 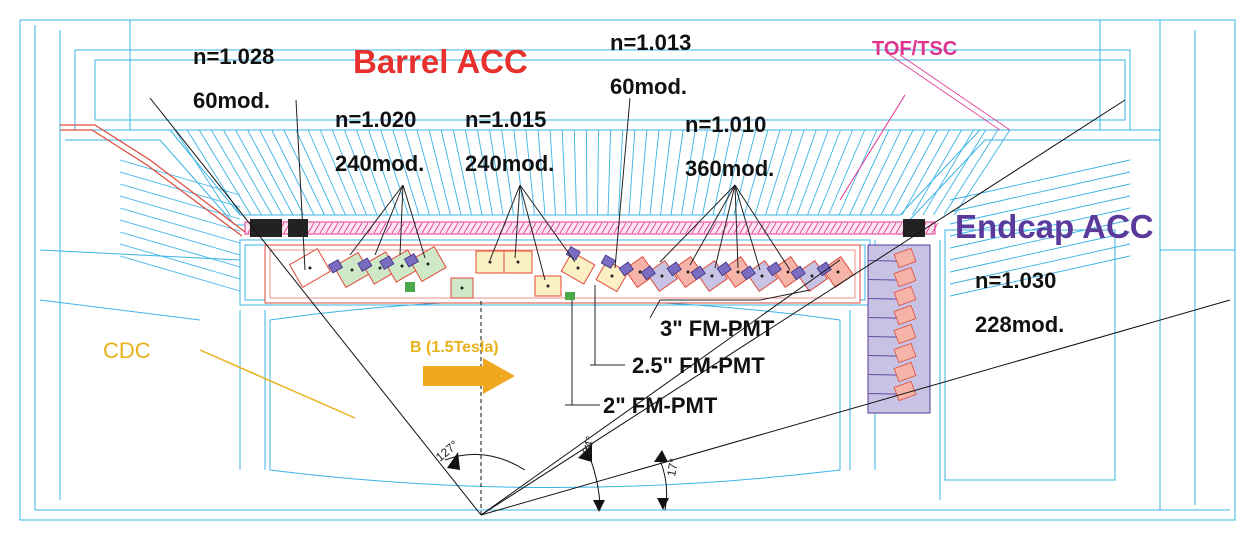 What do you see at coordinates (725, 124) in the screenshot?
I see `barrel-n1010-index: n=1.010` at bounding box center [725, 124].